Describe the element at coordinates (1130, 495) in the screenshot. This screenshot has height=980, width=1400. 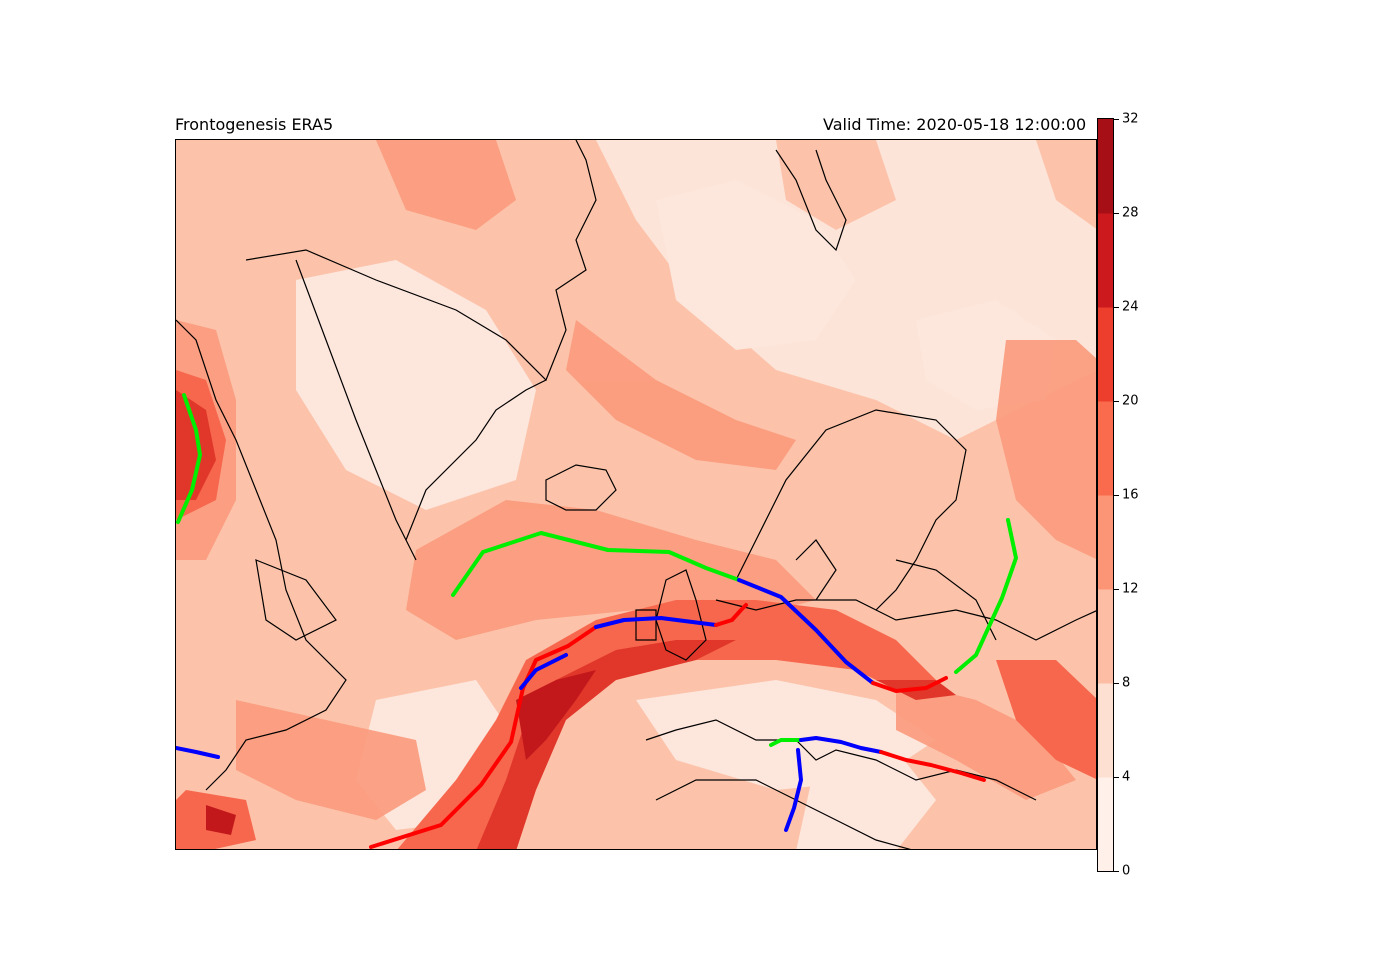
I see `colorbar-tick-label: 16` at that location.